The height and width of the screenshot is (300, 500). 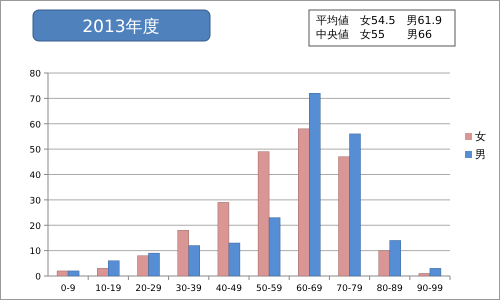 I want to click on x-tick-label: 10-19, so click(x=108, y=289).